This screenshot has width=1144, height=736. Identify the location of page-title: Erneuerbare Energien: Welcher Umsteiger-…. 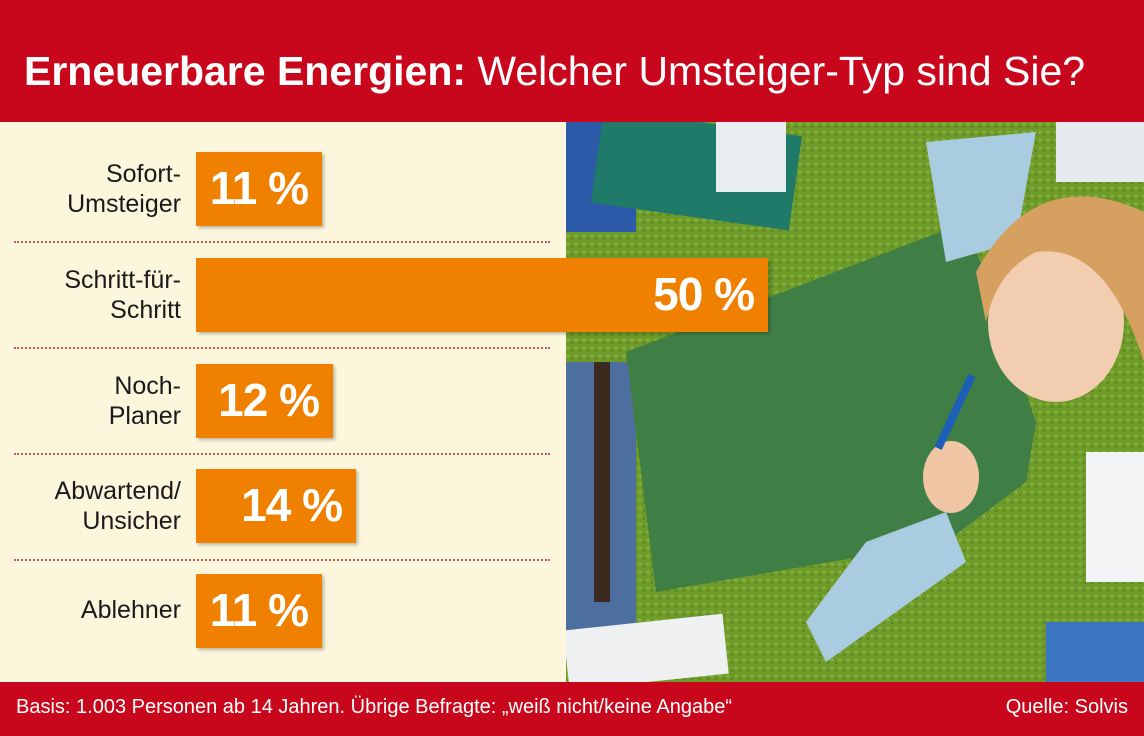
(554, 71).